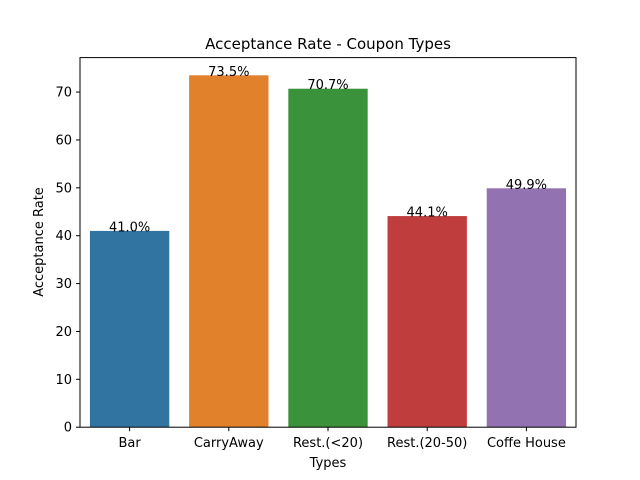 The width and height of the screenshot is (640, 480). What do you see at coordinates (427, 213) in the screenshot?
I see `bar-value-label-3: 44.1%` at bounding box center [427, 213].